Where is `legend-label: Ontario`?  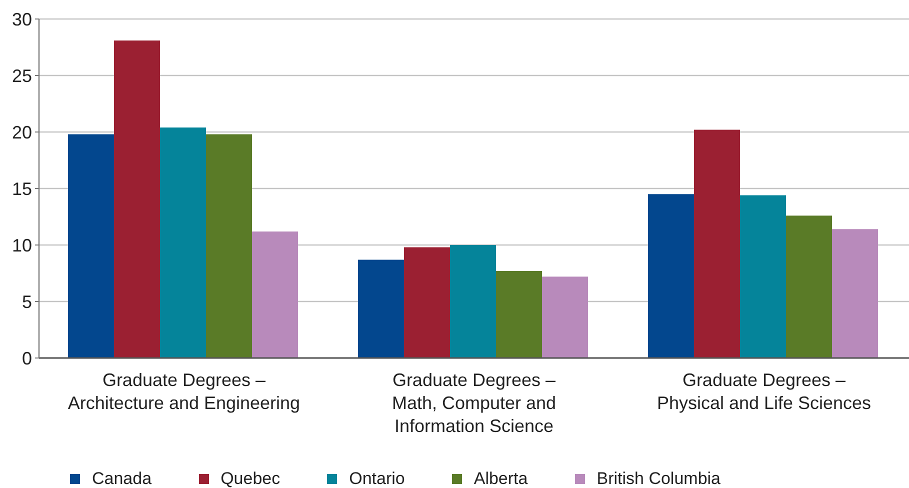
legend-label: Ontario is located at coordinates (377, 478).